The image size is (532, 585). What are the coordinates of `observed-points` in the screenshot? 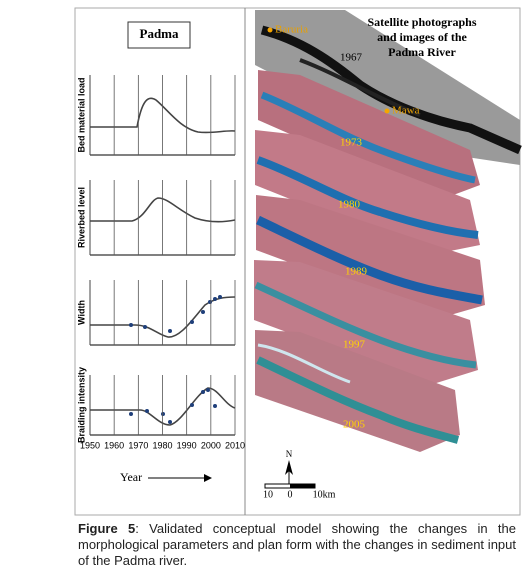 It's located at (175, 359).